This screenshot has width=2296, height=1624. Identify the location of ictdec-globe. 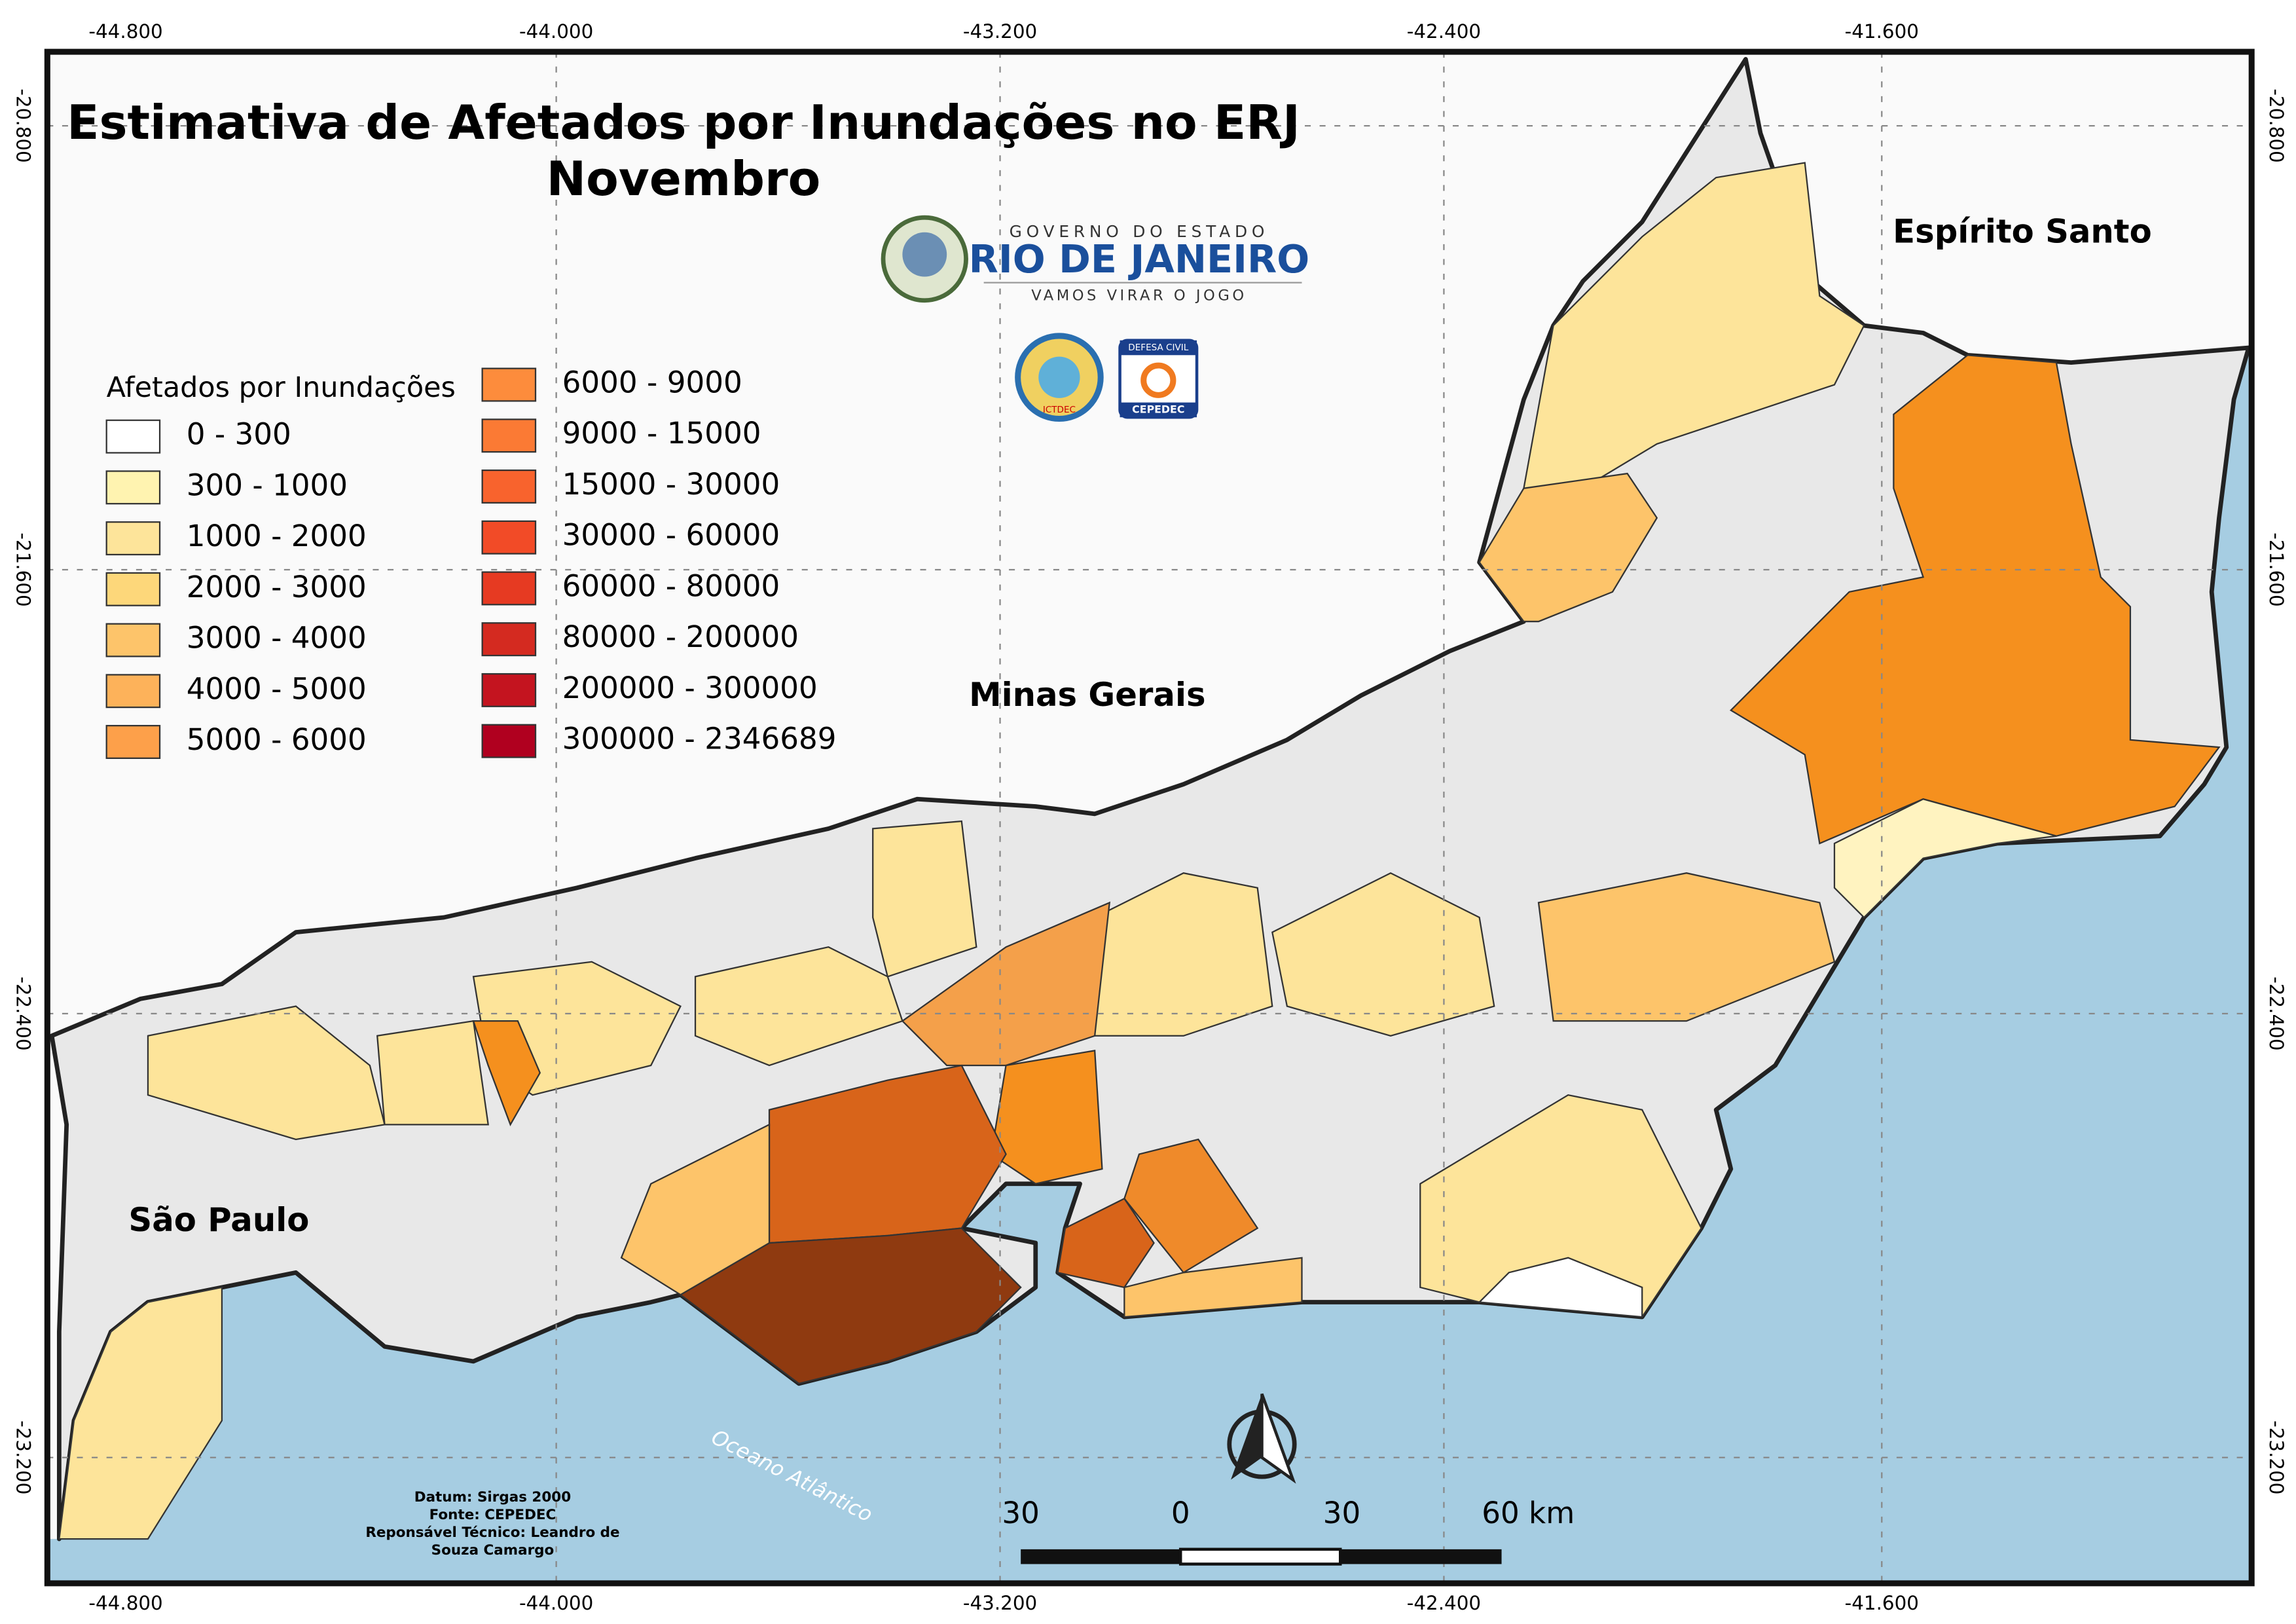
(1059, 377).